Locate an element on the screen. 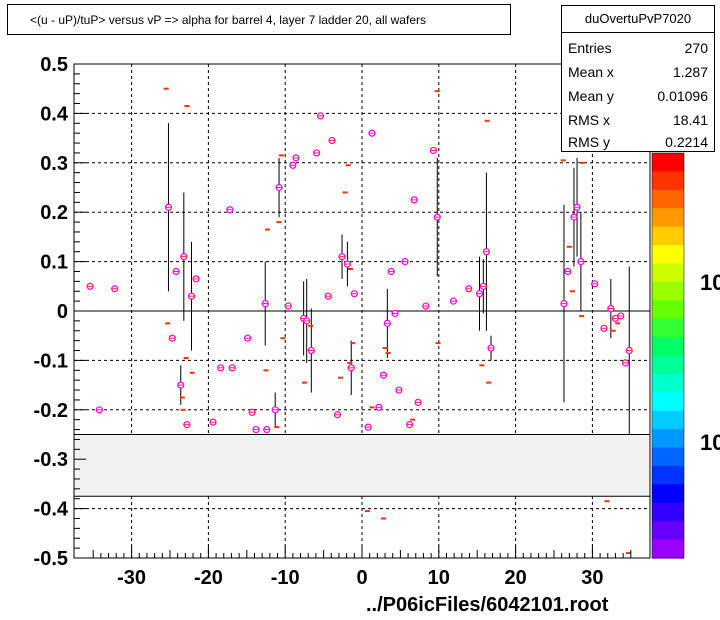 The width and height of the screenshot is (720, 620). y-tick-label: 0.2 is located at coordinates (54, 213).